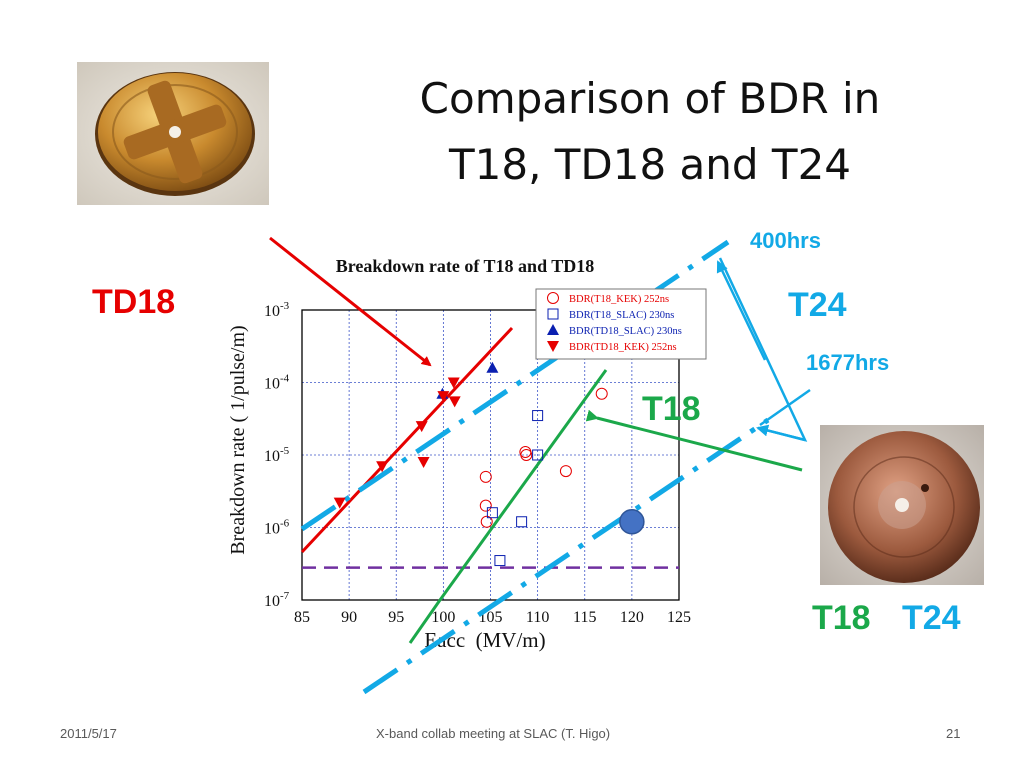  What do you see at coordinates (632, 522) in the screenshot?
I see `t24-highlight-point` at bounding box center [632, 522].